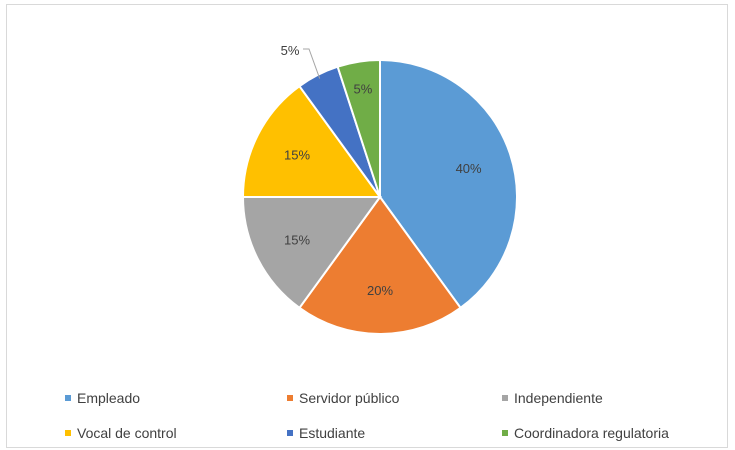 The height and width of the screenshot is (450, 735). What do you see at coordinates (363, 89) in the screenshot?
I see `data-label-coordinadora-regulatoria: 5%` at bounding box center [363, 89].